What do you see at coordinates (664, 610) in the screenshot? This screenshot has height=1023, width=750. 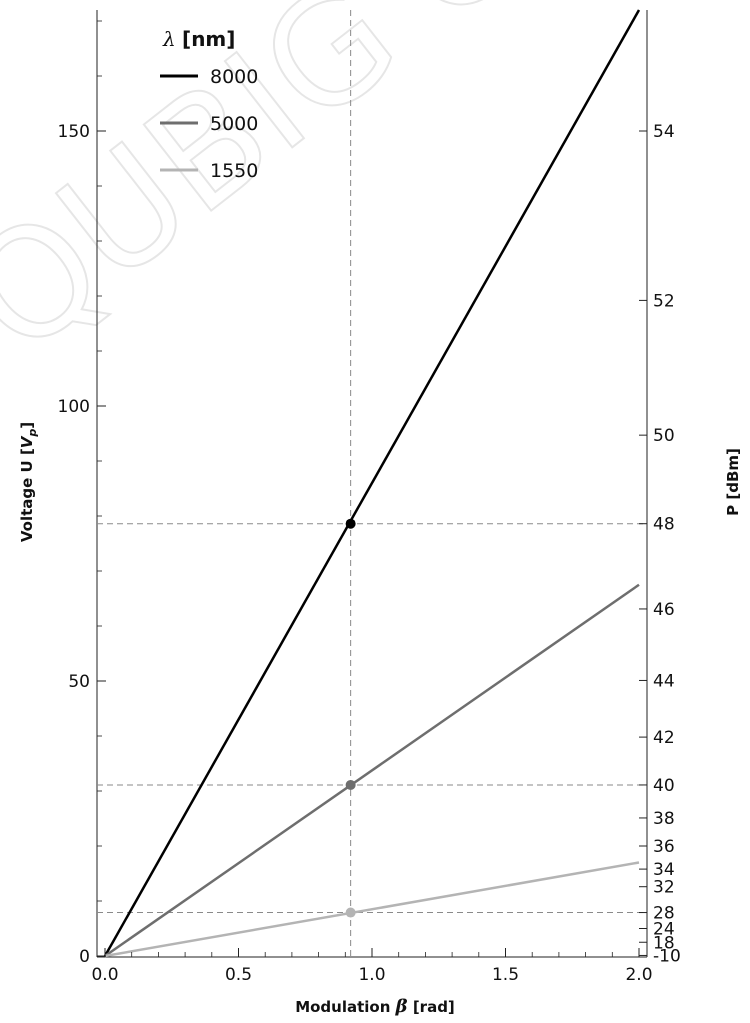 I see `y2-tick-label: 46` at bounding box center [664, 610].